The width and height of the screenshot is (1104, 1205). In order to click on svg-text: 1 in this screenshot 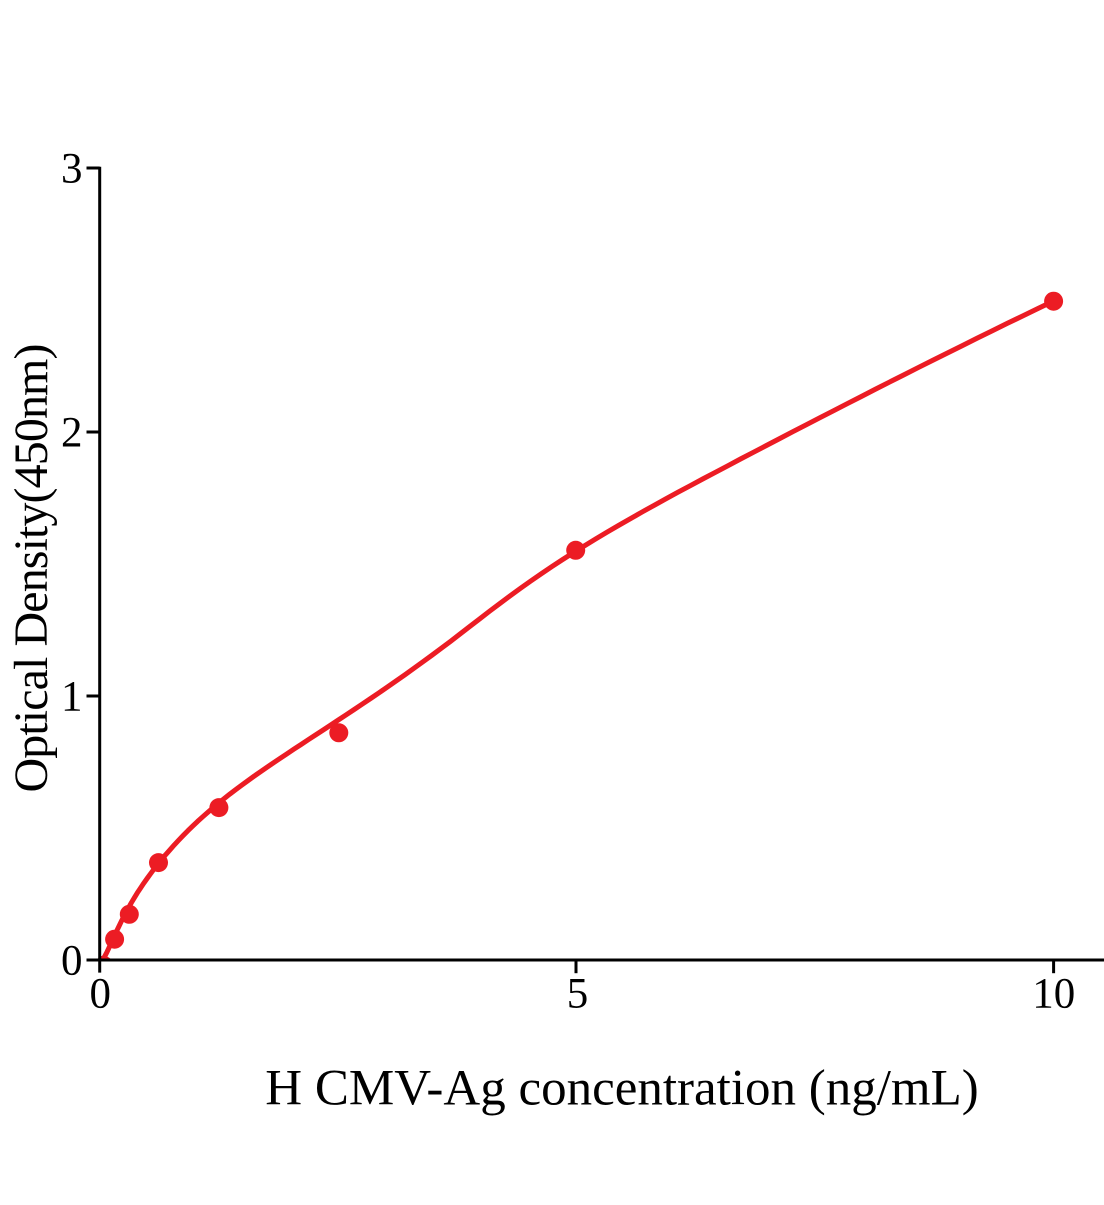, I will do `click(72, 697)`.